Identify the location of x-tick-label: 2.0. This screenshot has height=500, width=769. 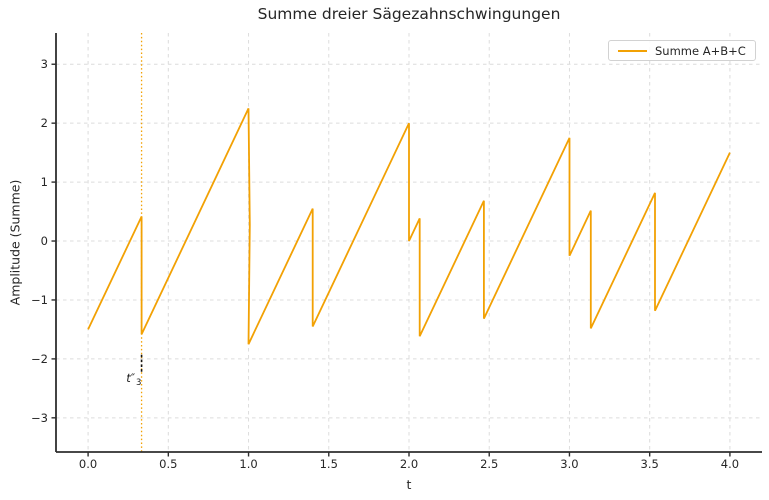
(409, 464).